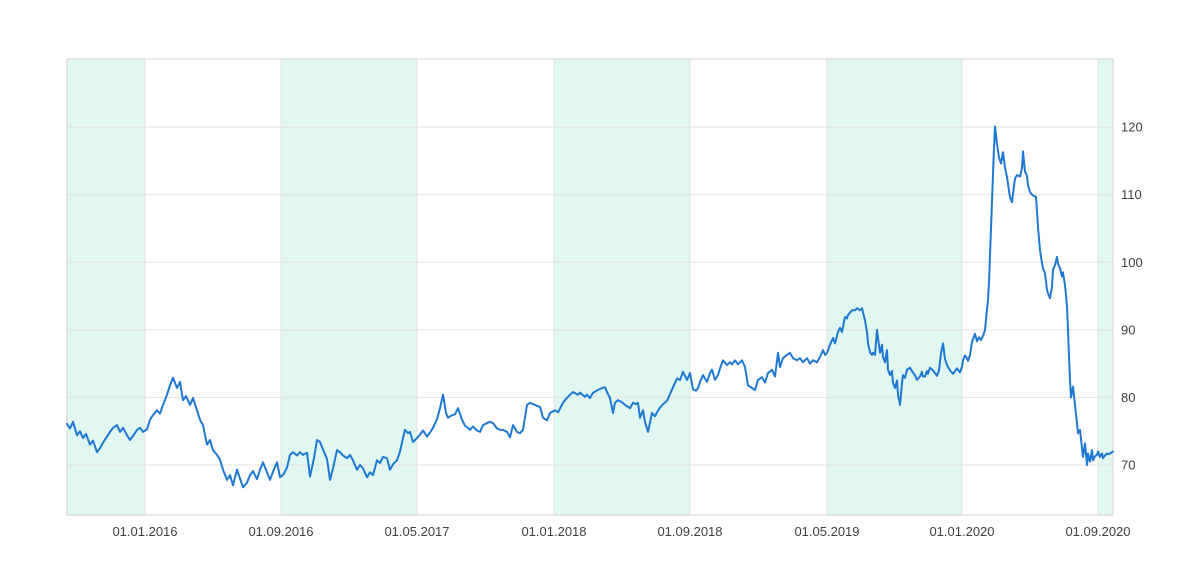 The height and width of the screenshot is (581, 1199). What do you see at coordinates (1097, 531) in the screenshot?
I see `x-axis-label: 01.09.2020` at bounding box center [1097, 531].